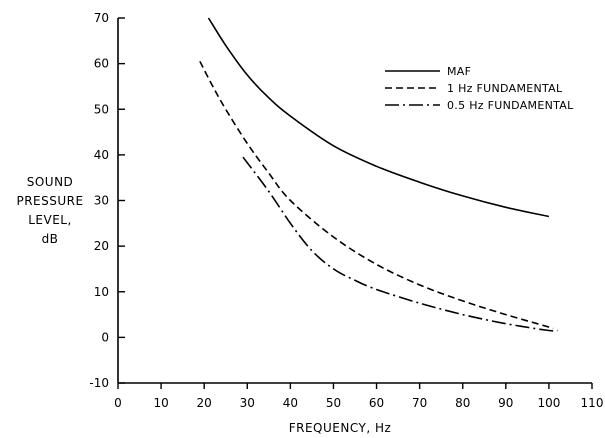  I want to click on x-tick-label: 100, so click(548, 403).